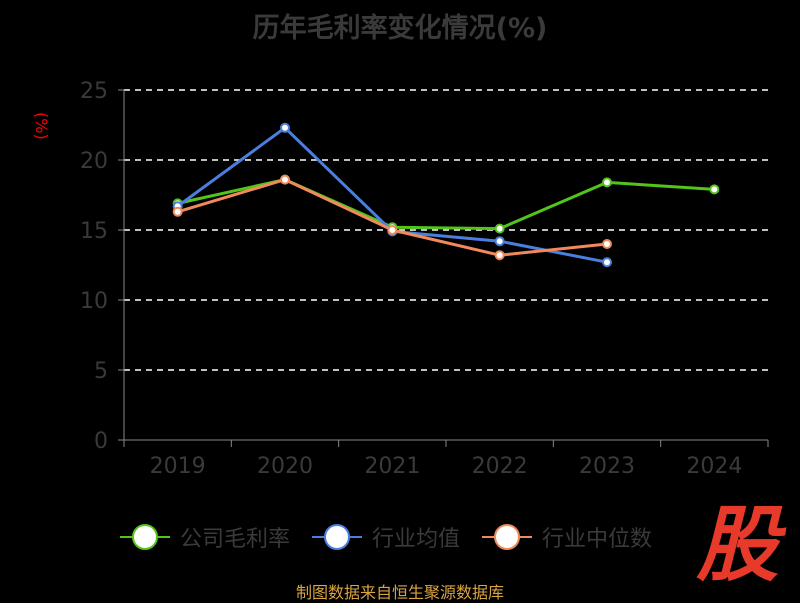  What do you see at coordinates (101, 441) in the screenshot?
I see `y-tick-label: 0` at bounding box center [101, 441].